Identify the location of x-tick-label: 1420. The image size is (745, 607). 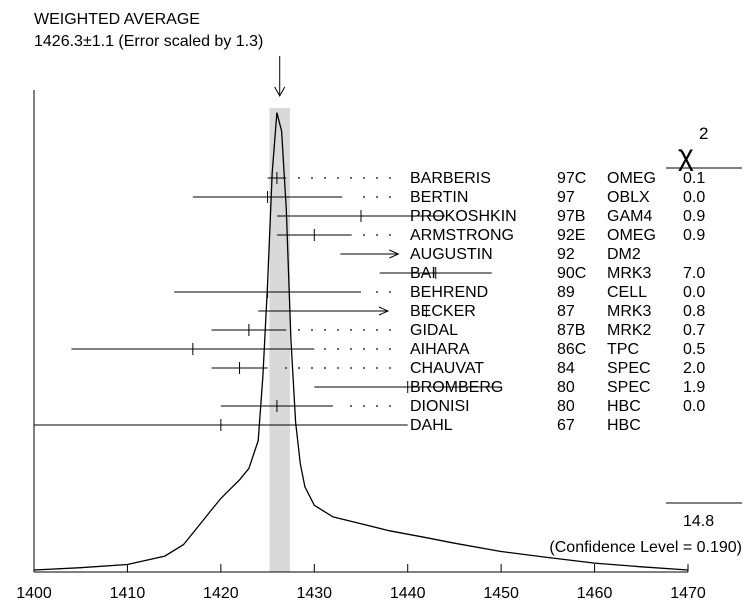
(221, 593).